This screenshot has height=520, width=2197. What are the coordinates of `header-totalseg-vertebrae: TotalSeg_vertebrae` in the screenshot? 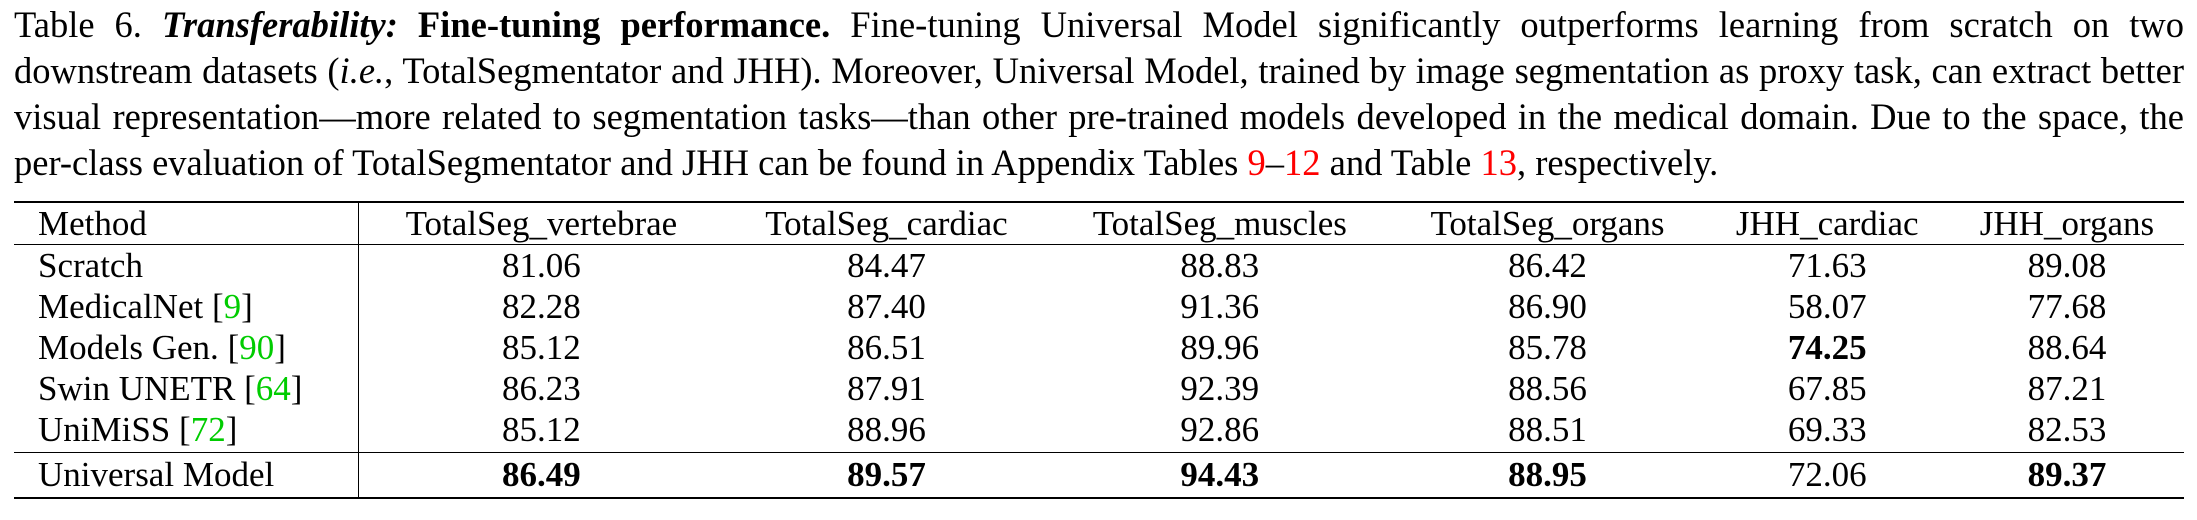 It's located at (541, 223).